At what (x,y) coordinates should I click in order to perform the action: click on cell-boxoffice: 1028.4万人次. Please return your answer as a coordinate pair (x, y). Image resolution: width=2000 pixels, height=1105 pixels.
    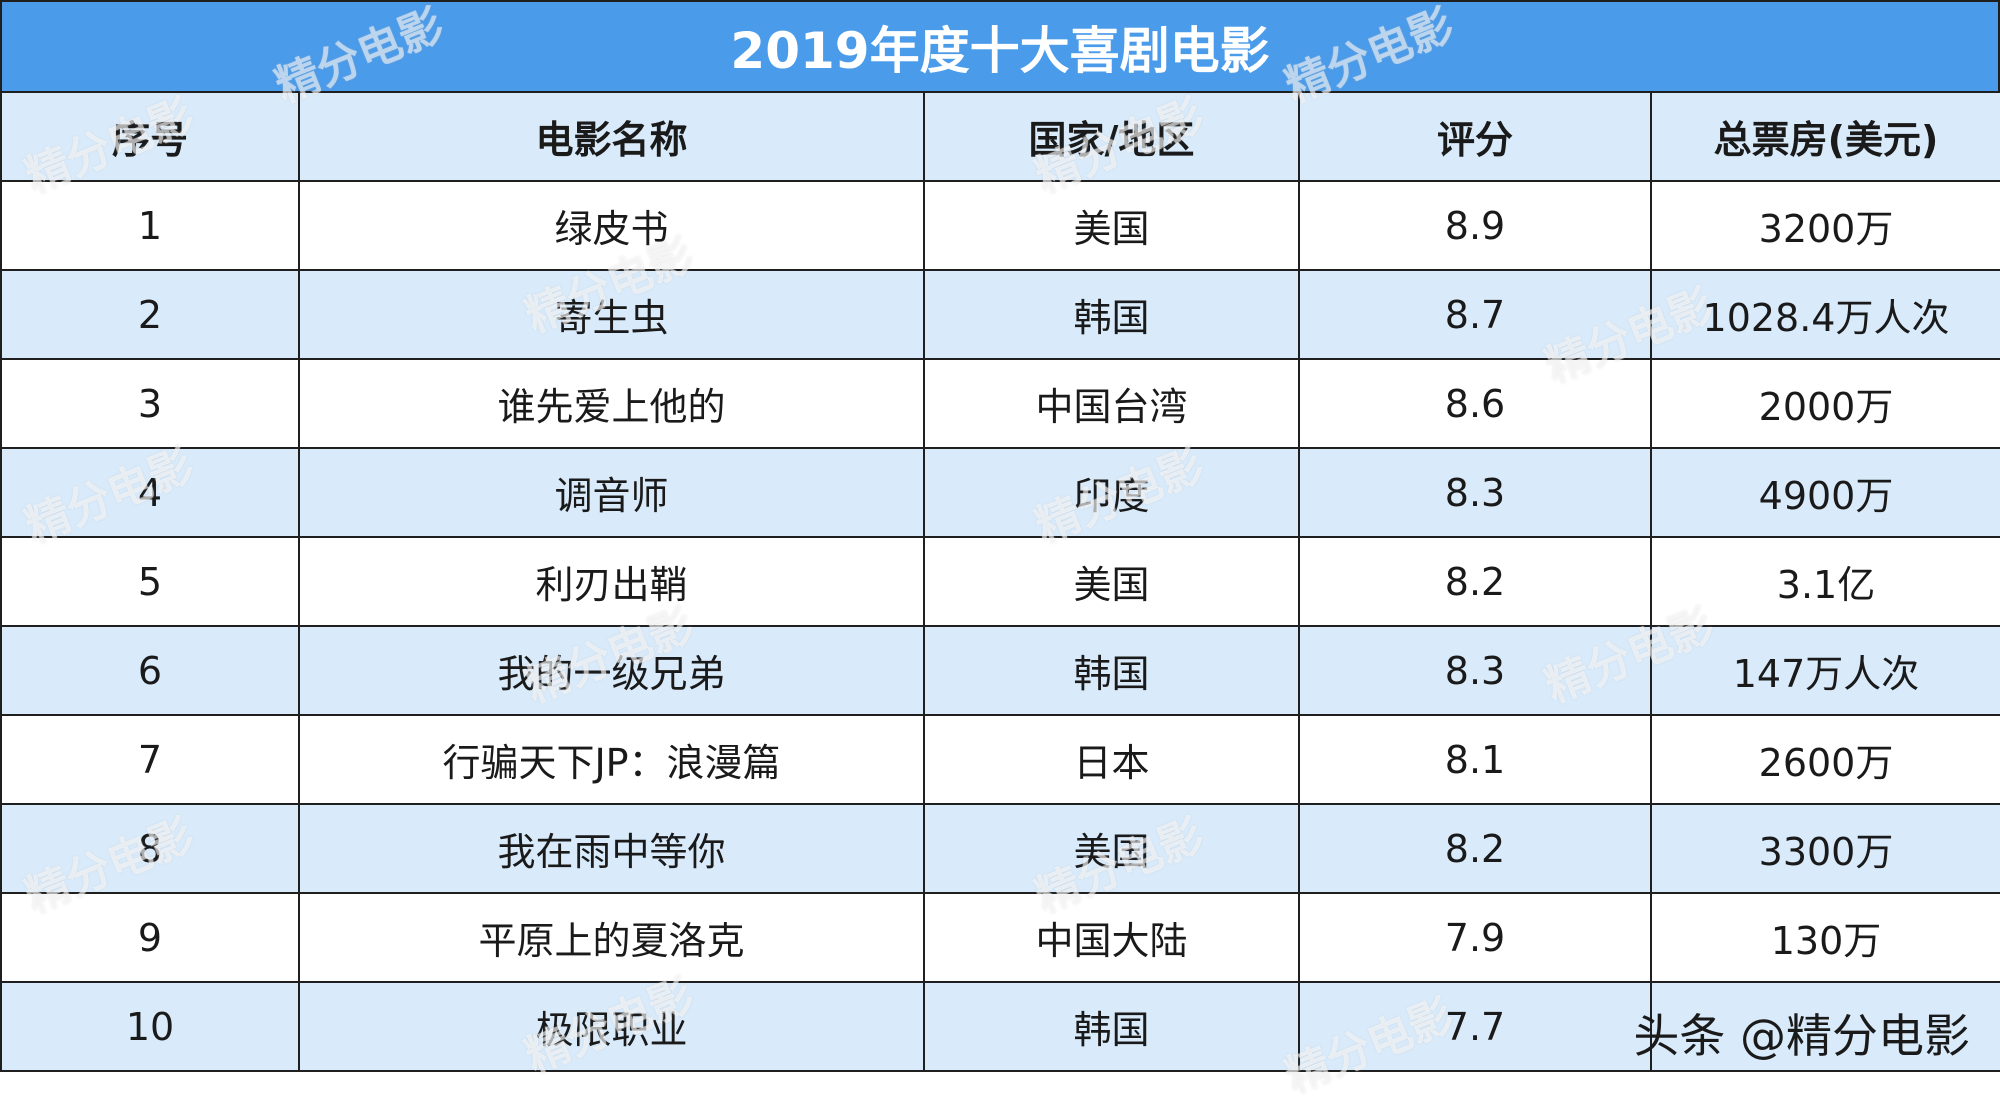
    Looking at the image, I should click on (1825, 314).